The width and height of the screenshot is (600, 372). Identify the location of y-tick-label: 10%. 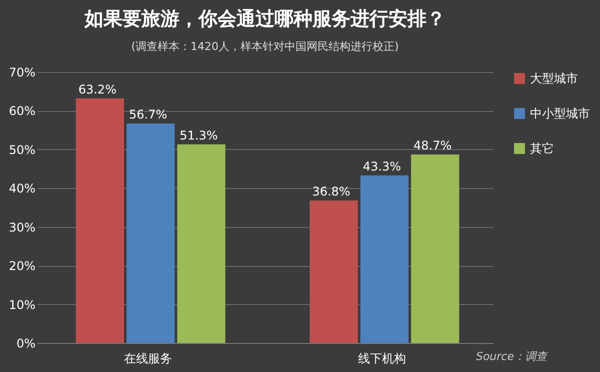
(22, 305).